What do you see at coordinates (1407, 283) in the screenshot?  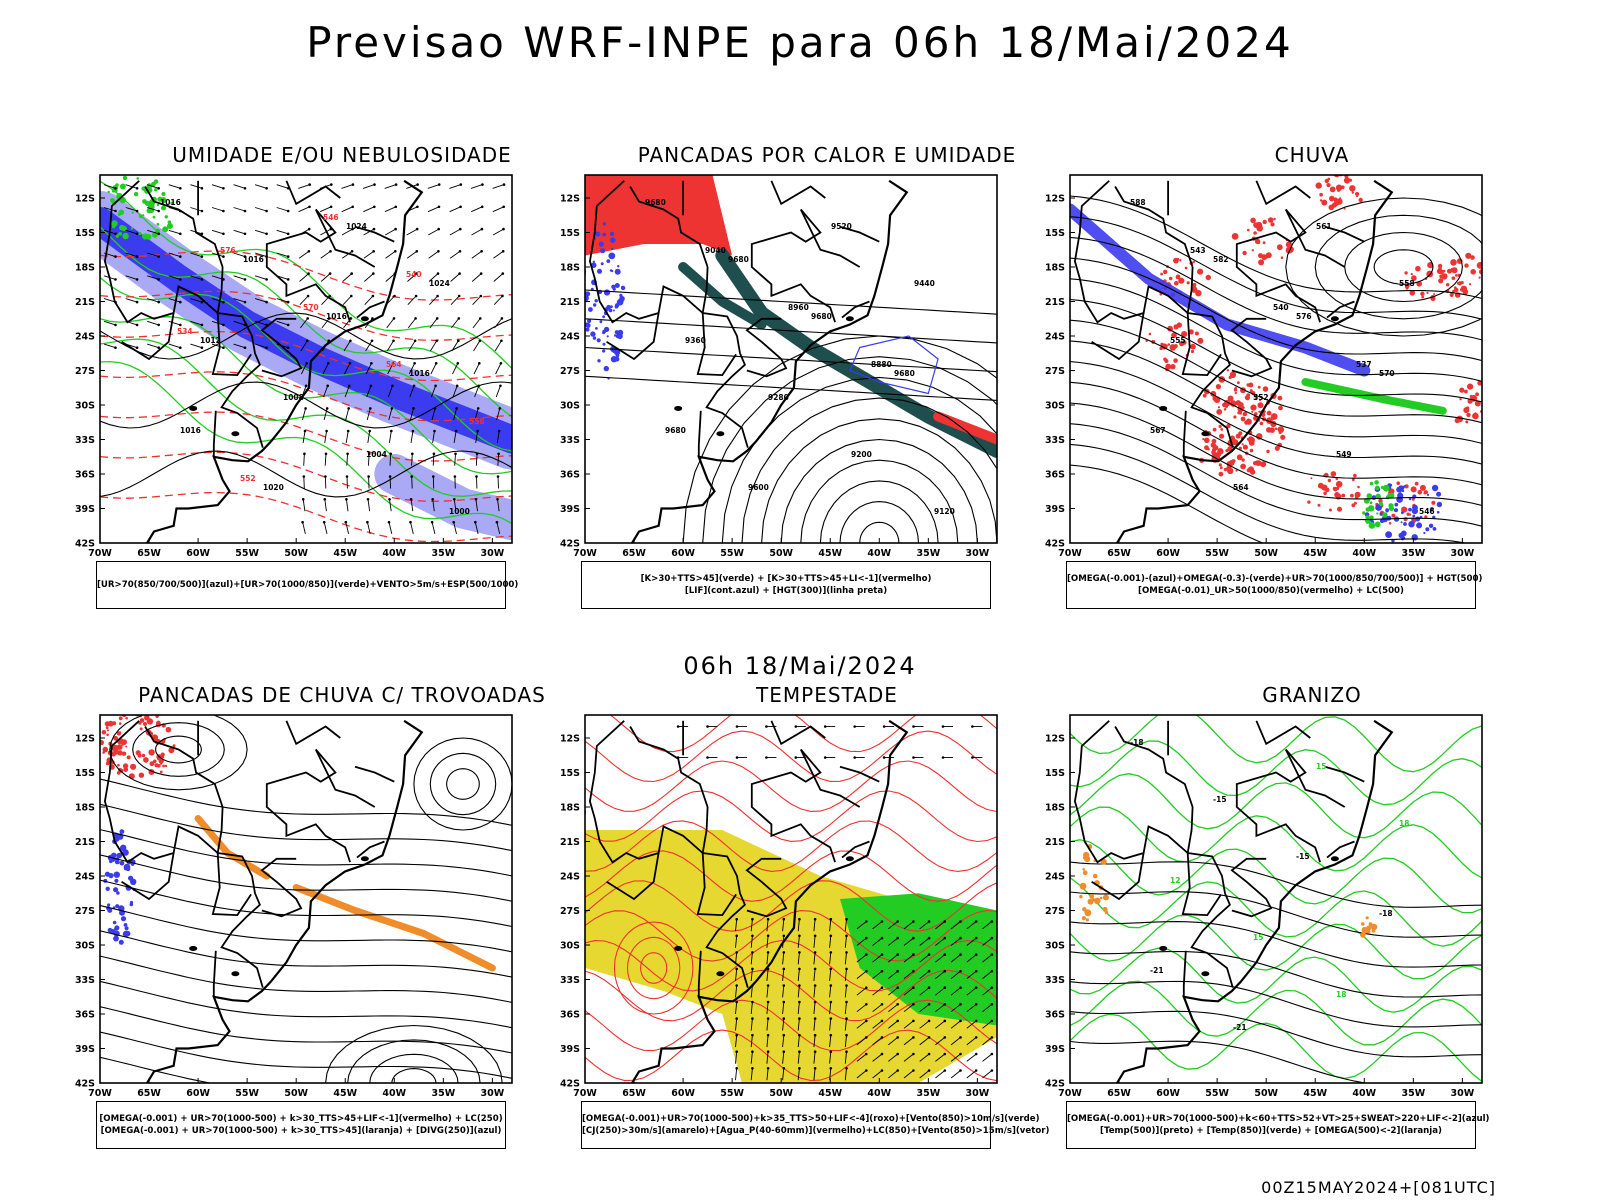 I see `contour-label: 558` at bounding box center [1407, 283].